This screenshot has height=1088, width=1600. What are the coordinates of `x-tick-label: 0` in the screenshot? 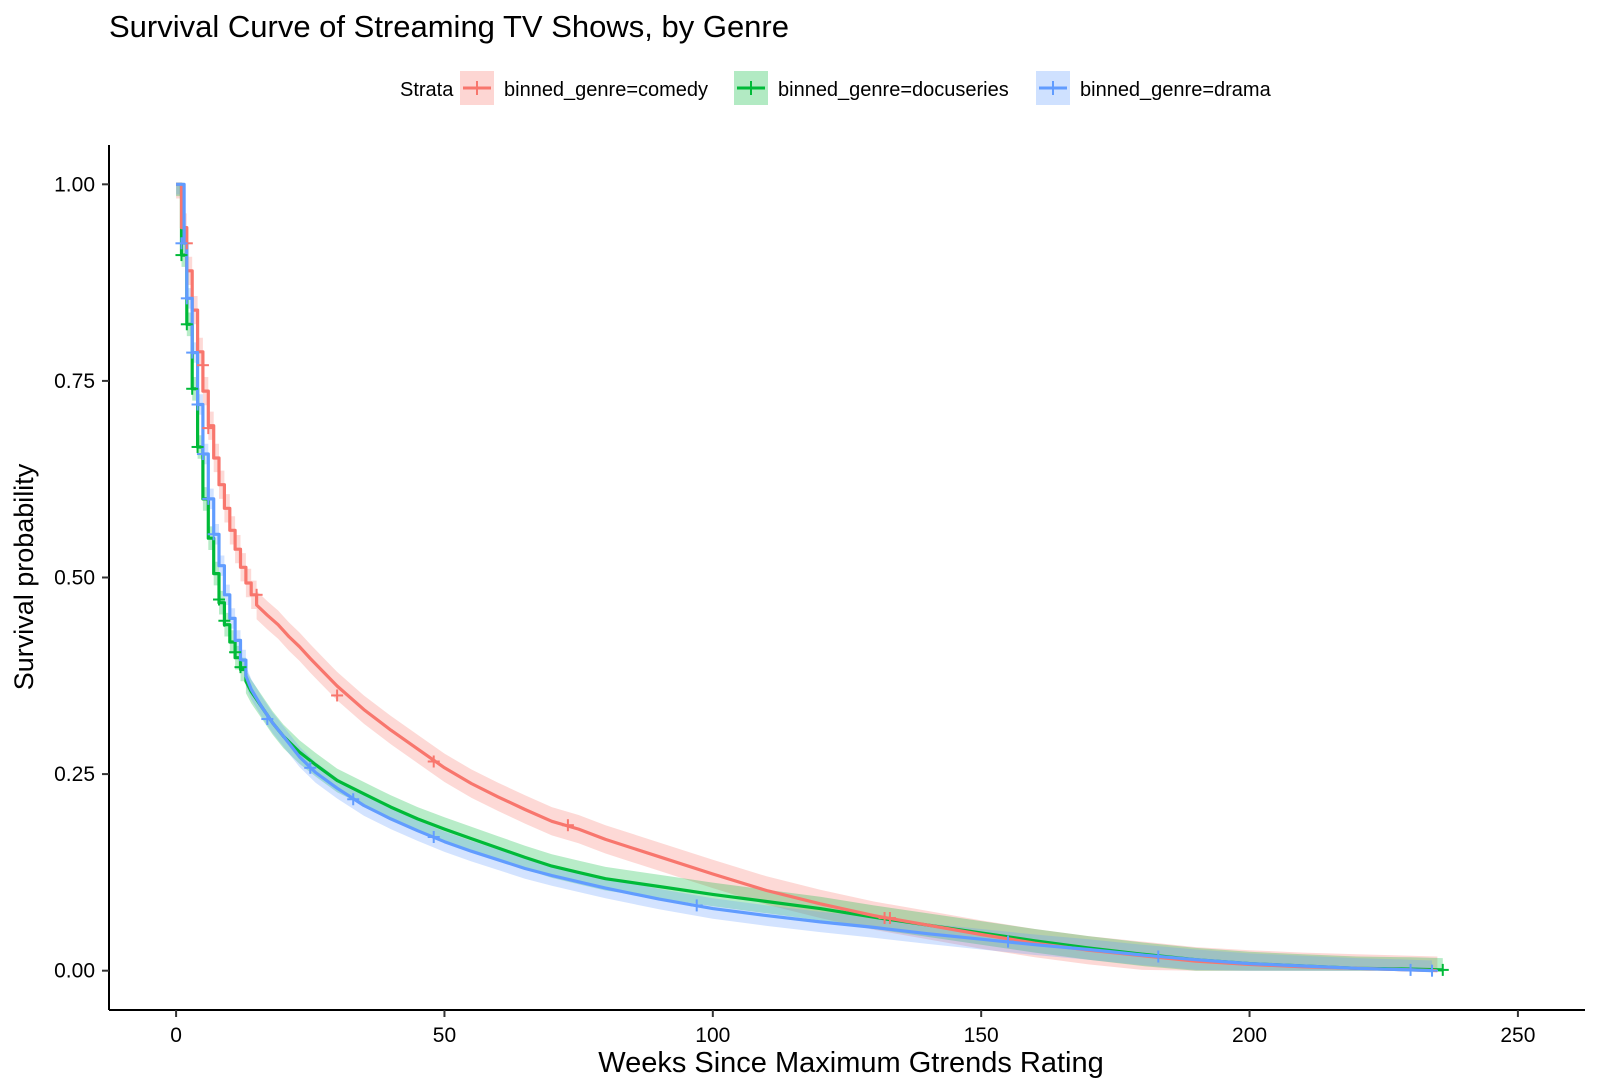 It's located at (176, 1035).